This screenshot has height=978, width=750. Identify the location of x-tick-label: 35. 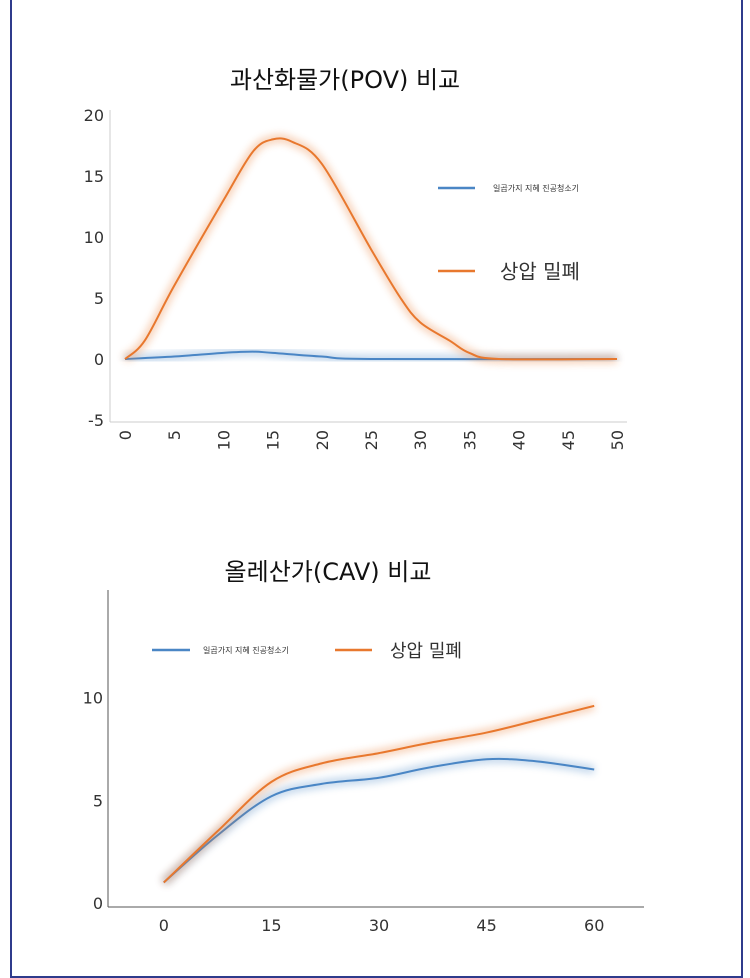
(469, 440).